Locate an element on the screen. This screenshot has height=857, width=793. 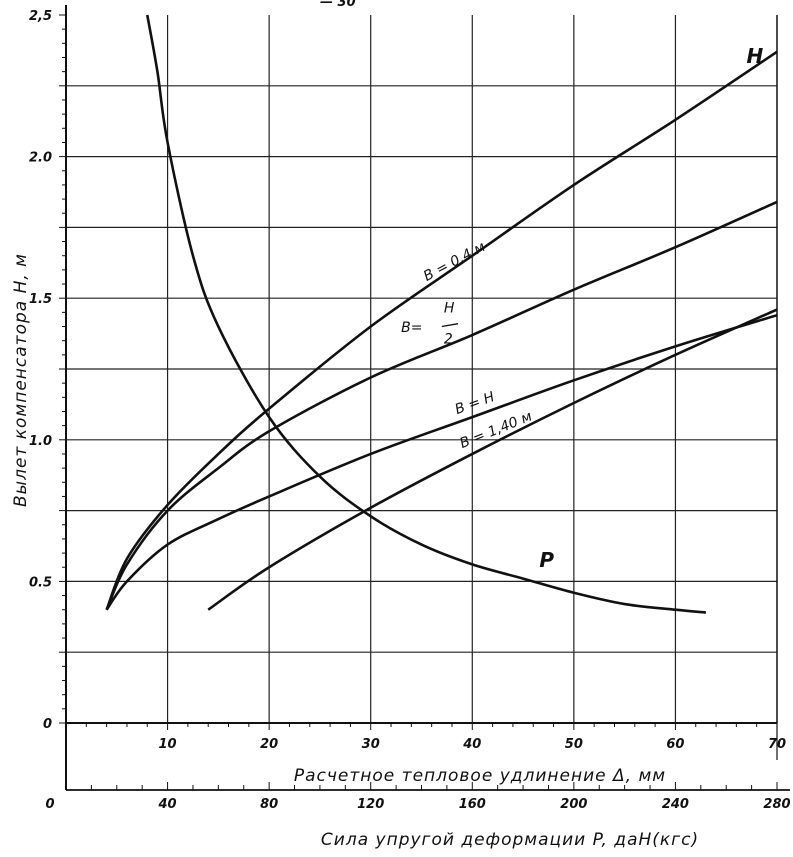
y-tick-label: 0 is located at coordinates (47, 724).